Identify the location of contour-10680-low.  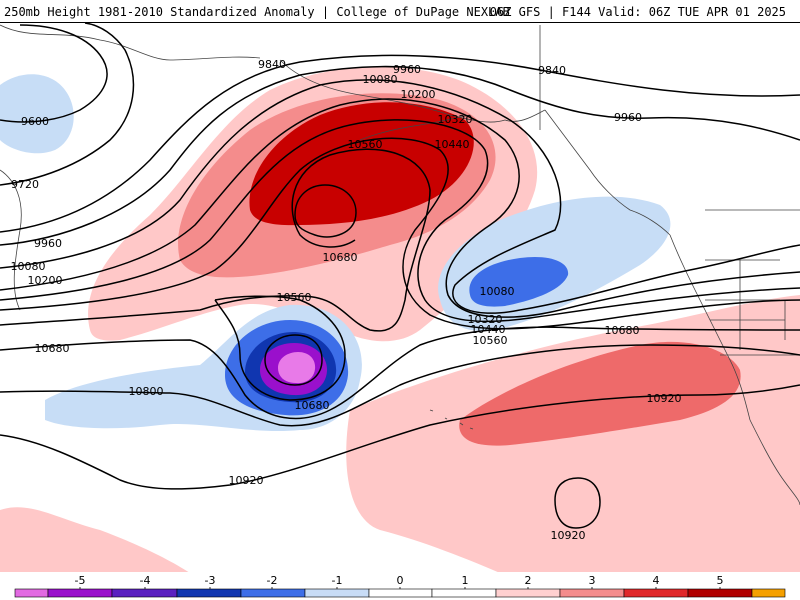
(293, 360).